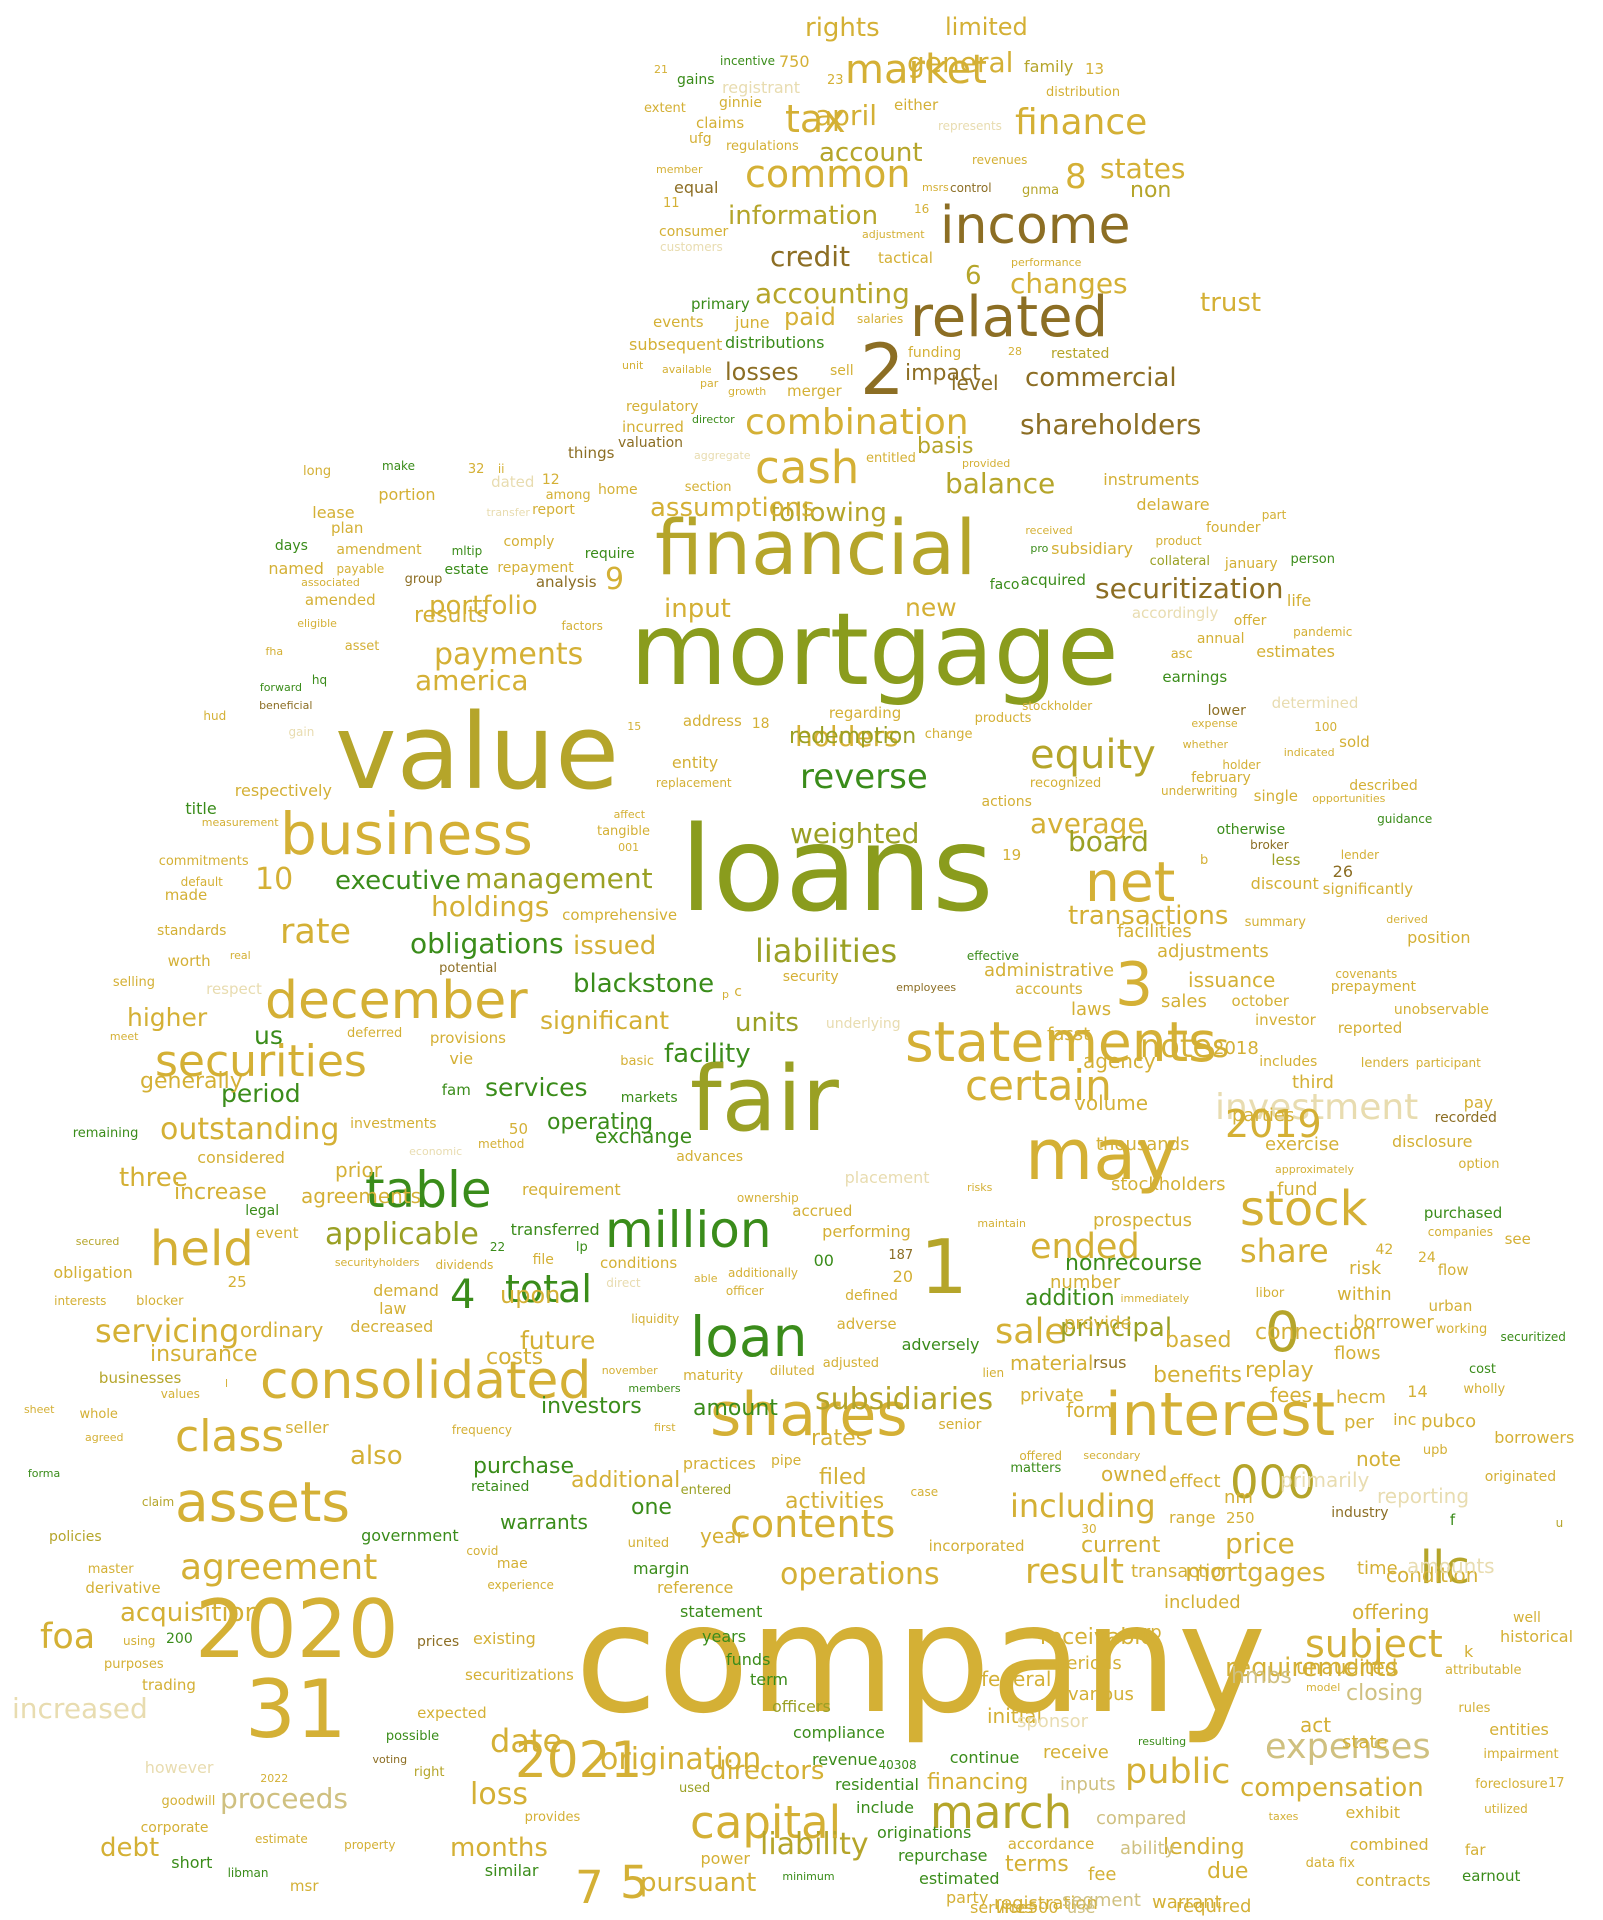 The height and width of the screenshot is (1920, 1603). I want to click on cloud-word: term, so click(769, 1679).